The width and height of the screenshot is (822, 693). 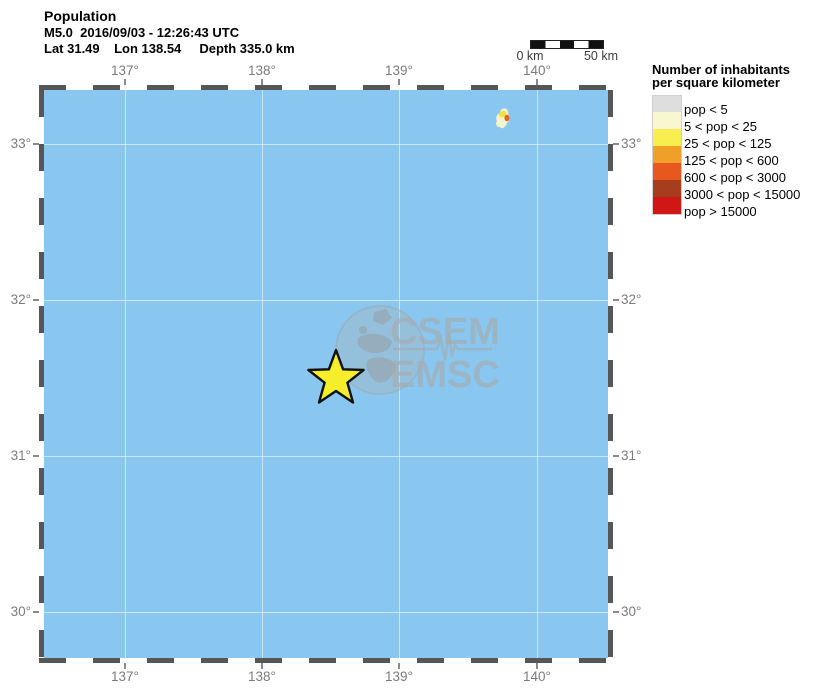 I want to click on watermark-csem-text: CSEM, so click(x=445, y=332).